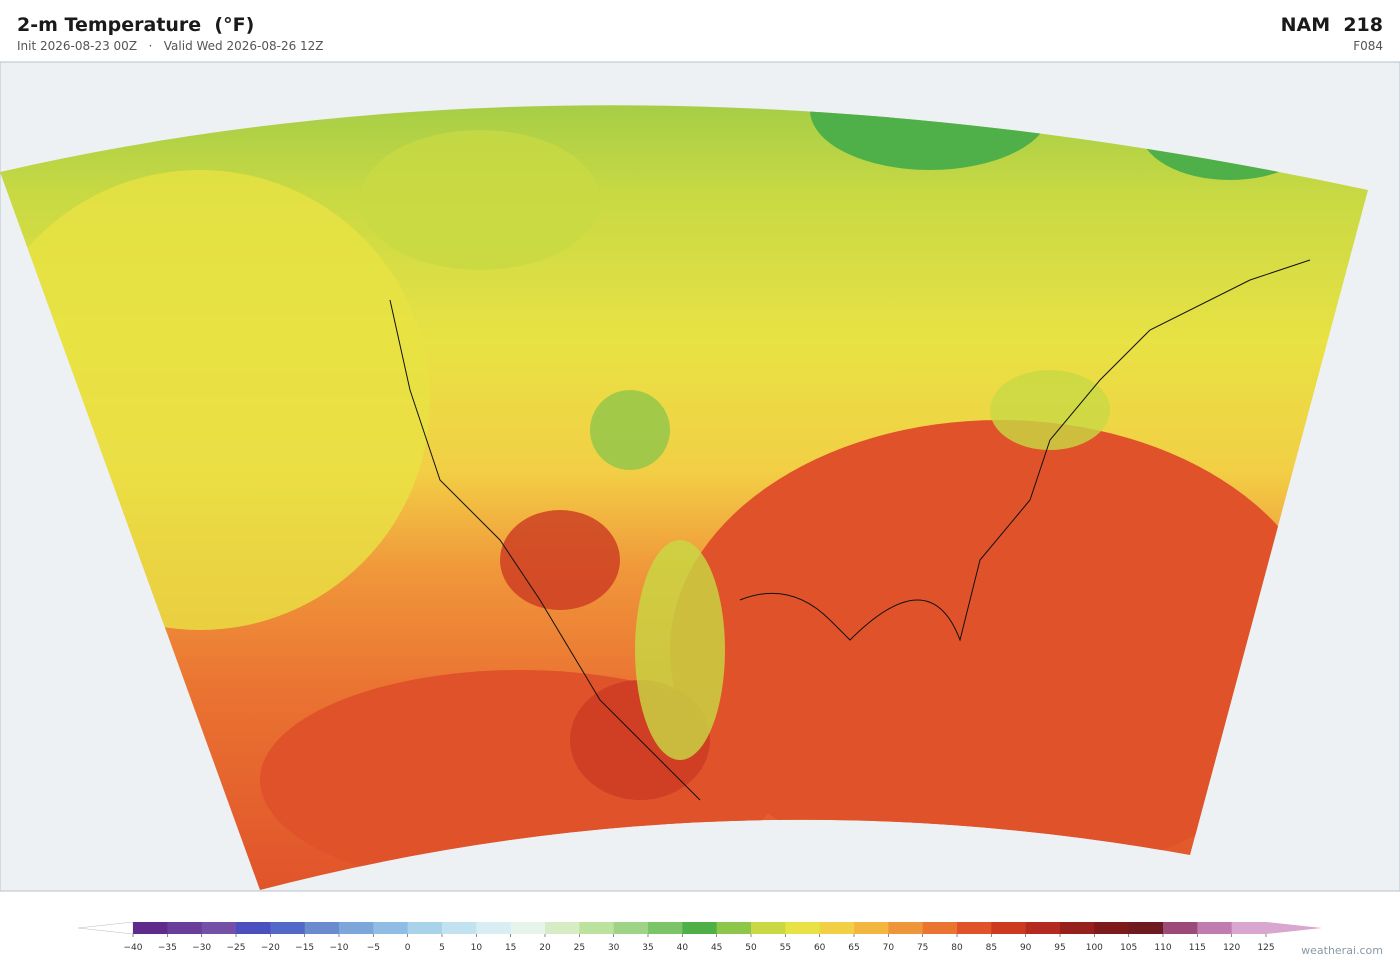 This screenshot has height=965, width=1400. Describe the element at coordinates (751, 948) in the screenshot. I see `tick-label: 50` at that location.